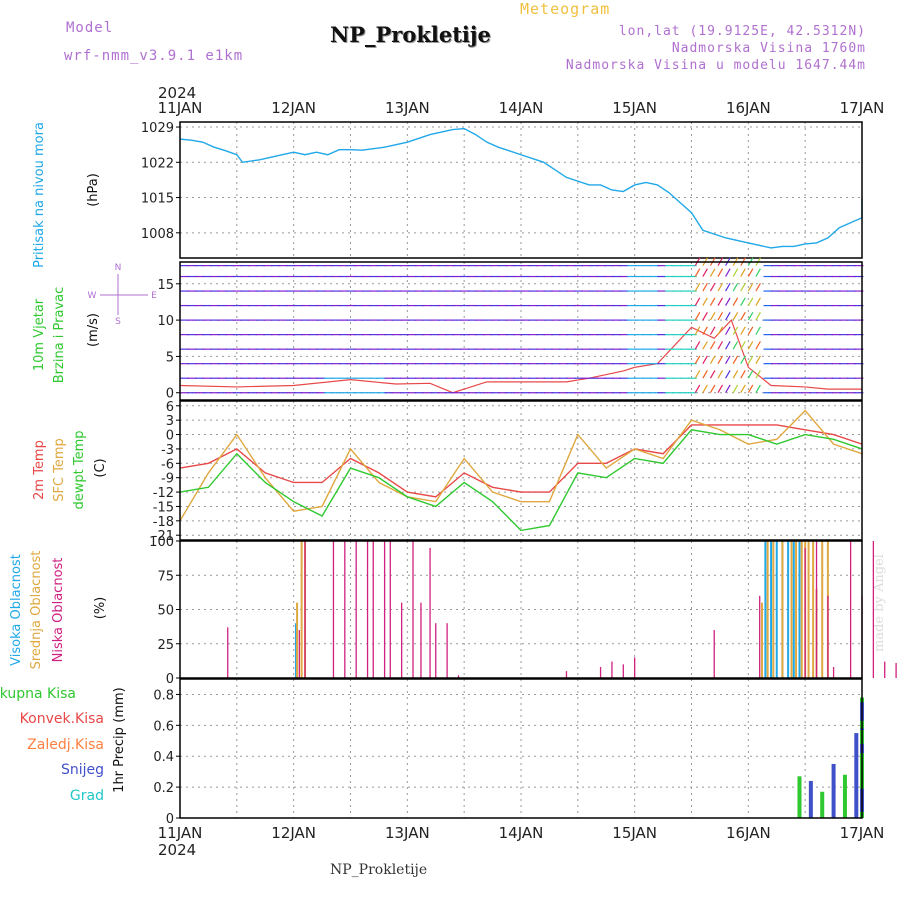 The width and height of the screenshot is (900, 900). What do you see at coordinates (407, 833) in the screenshot?
I see `time-tick-bottom-2: 13JAN` at bounding box center [407, 833].